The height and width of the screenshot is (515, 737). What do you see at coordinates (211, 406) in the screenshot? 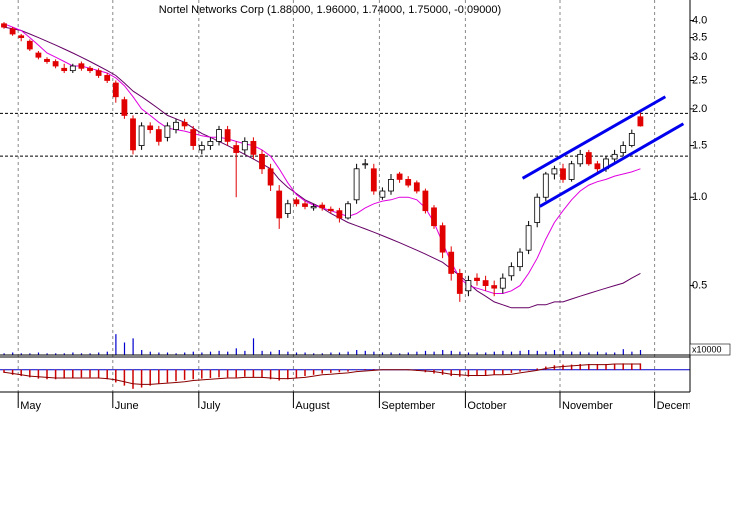
I see `x-tick-label: July` at bounding box center [211, 406].